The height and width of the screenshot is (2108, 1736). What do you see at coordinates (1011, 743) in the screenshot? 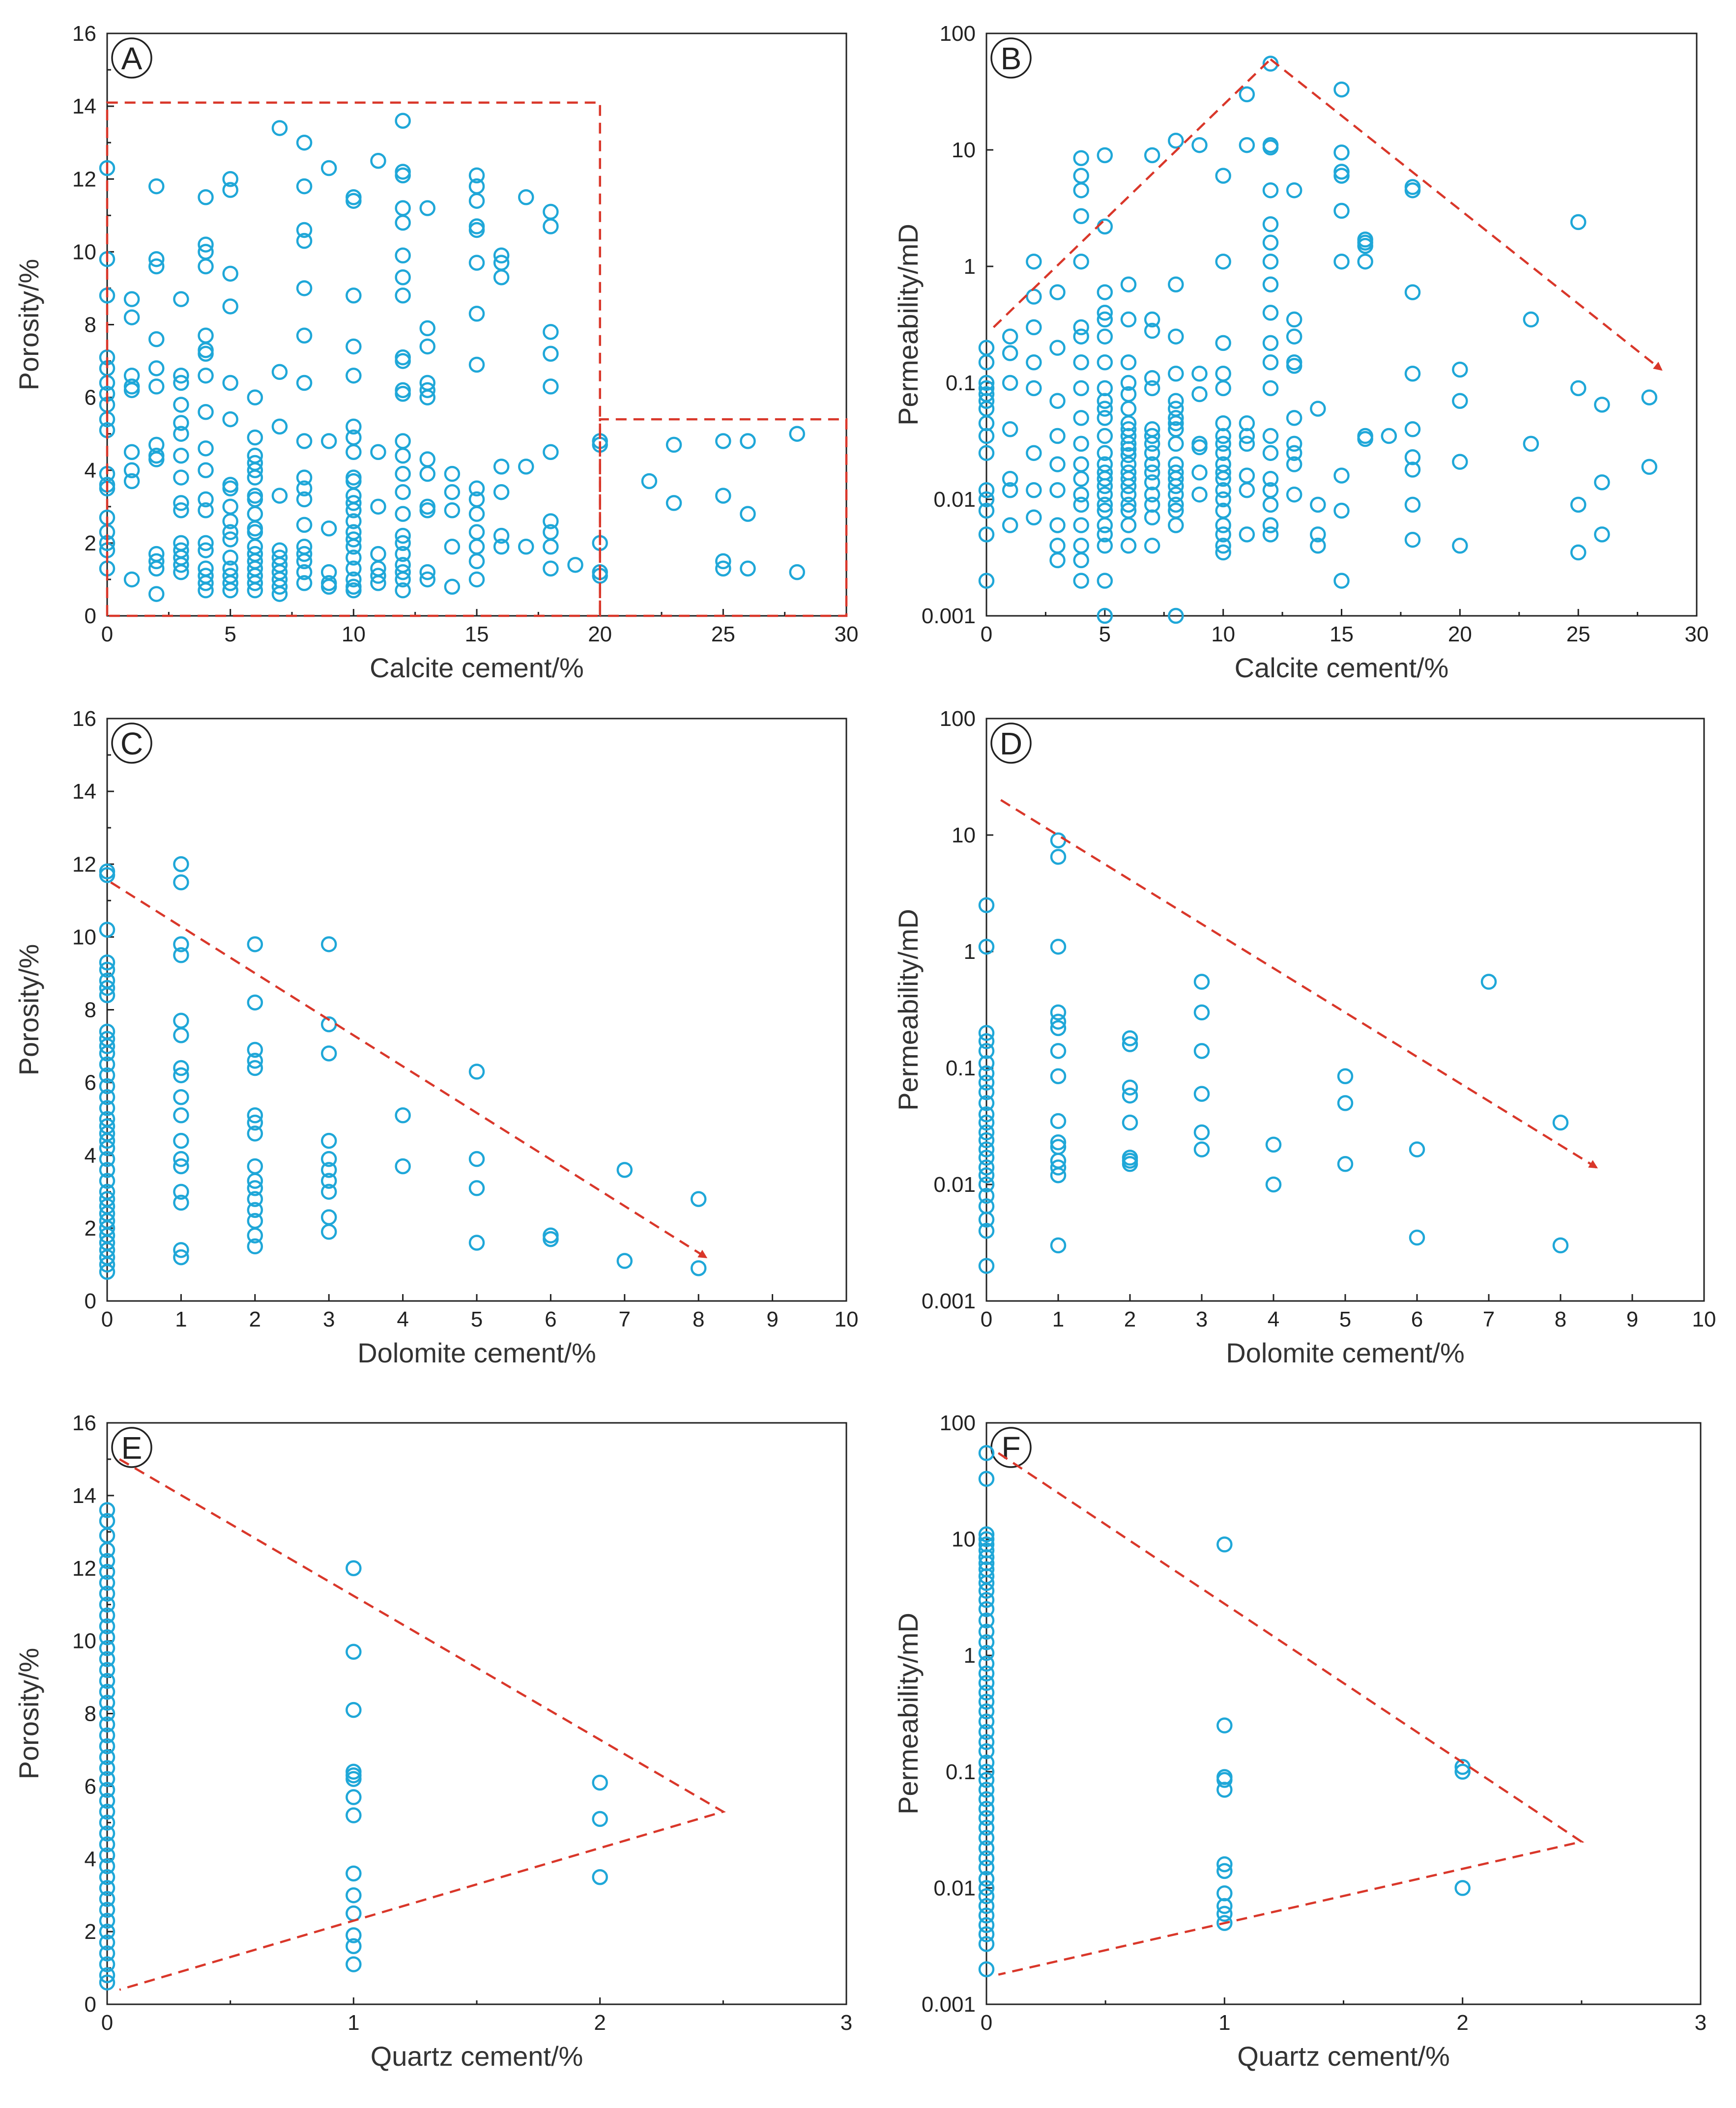
I see `panel-badge` at bounding box center [1011, 743].